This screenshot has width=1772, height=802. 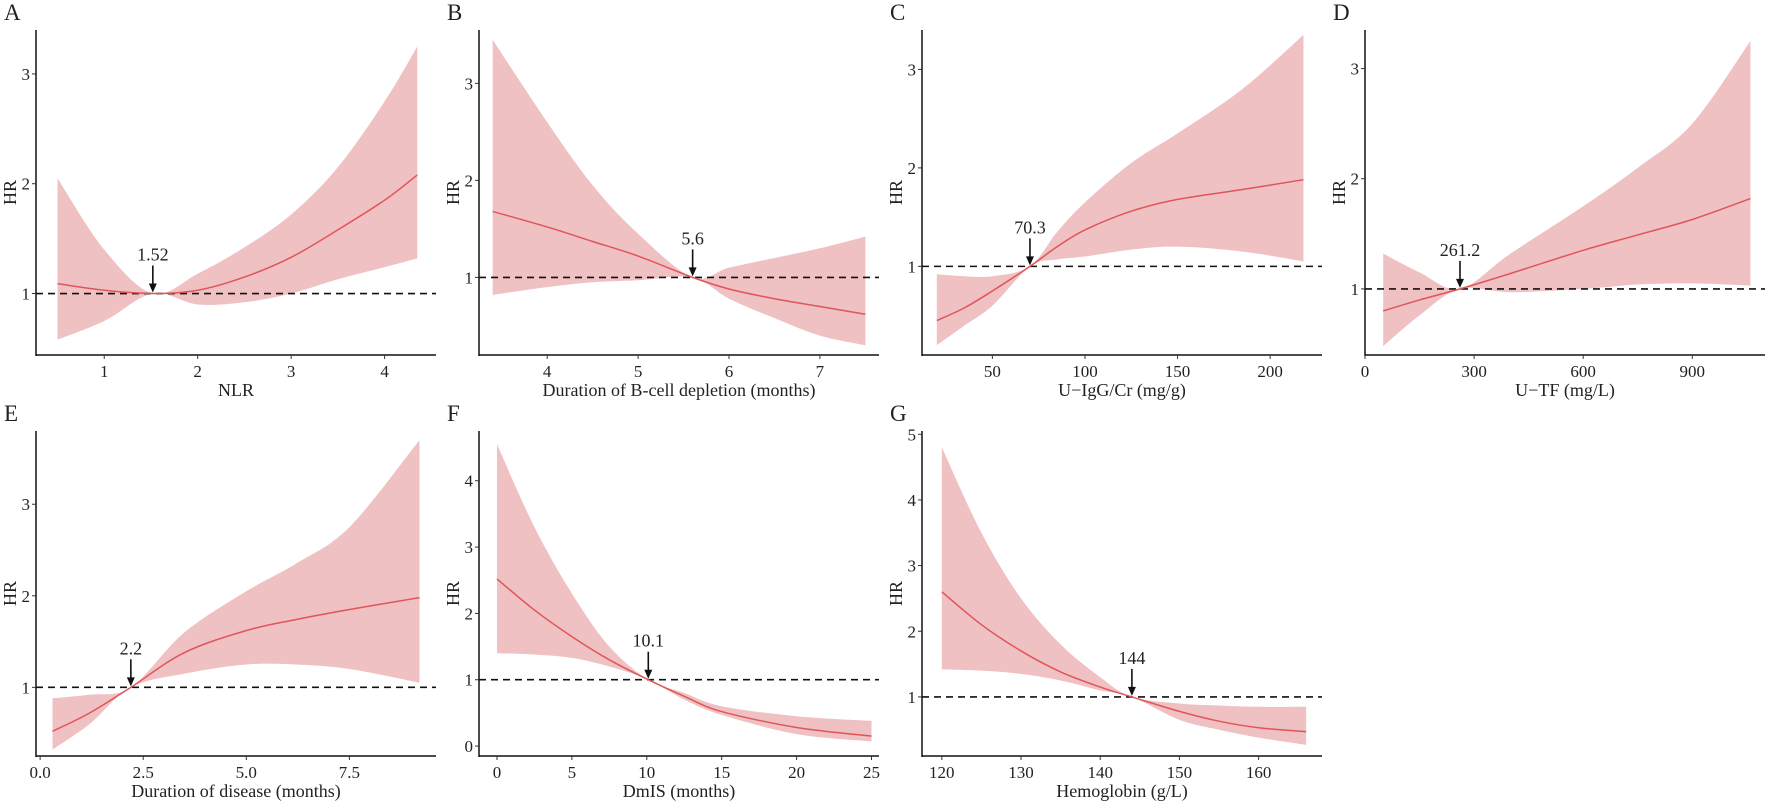 What do you see at coordinates (235, 791) in the screenshot?
I see `x-axis-label: Duration of disease (months)` at bounding box center [235, 791].